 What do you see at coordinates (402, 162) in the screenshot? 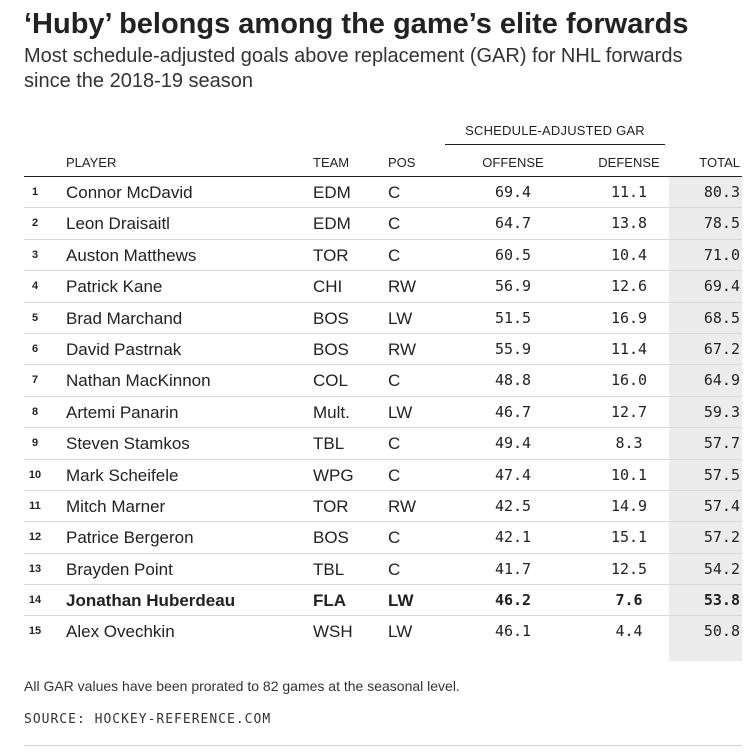
I see `column-header-pos: POS` at bounding box center [402, 162].